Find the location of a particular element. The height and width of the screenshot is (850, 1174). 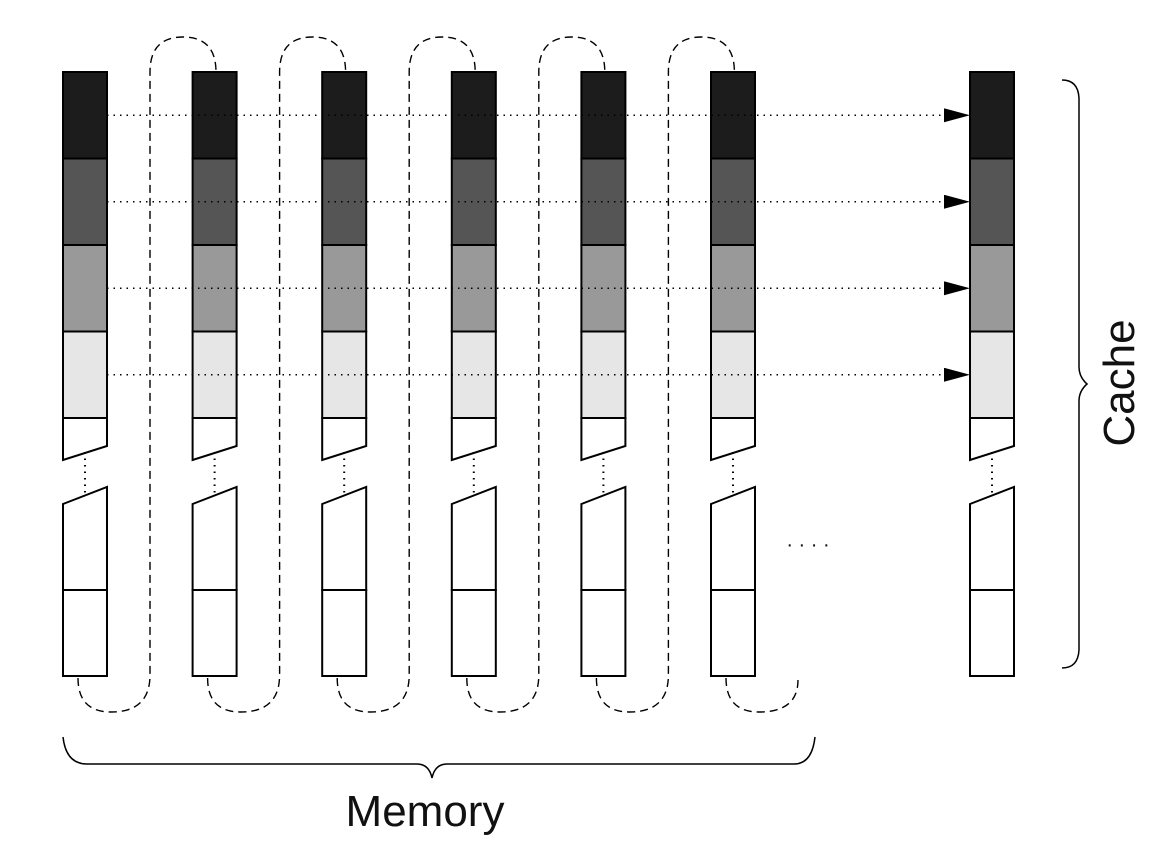

cache-label: Cache is located at coordinates (1119, 382).